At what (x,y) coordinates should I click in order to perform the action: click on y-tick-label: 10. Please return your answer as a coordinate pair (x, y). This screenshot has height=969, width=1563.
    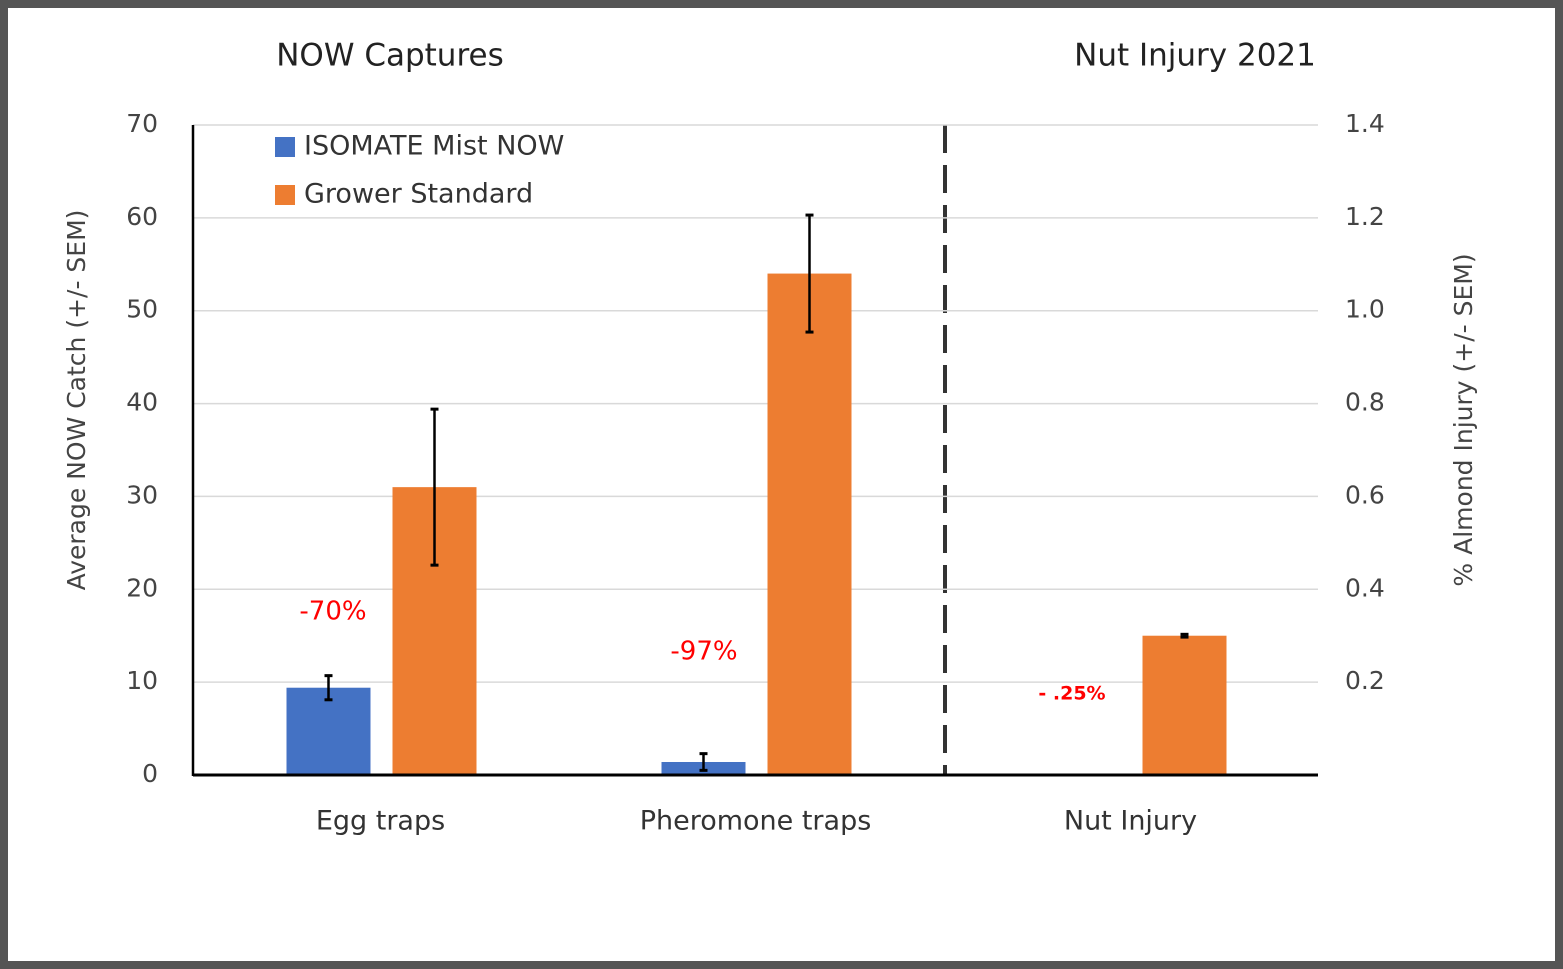
    Looking at the image, I should click on (142, 680).